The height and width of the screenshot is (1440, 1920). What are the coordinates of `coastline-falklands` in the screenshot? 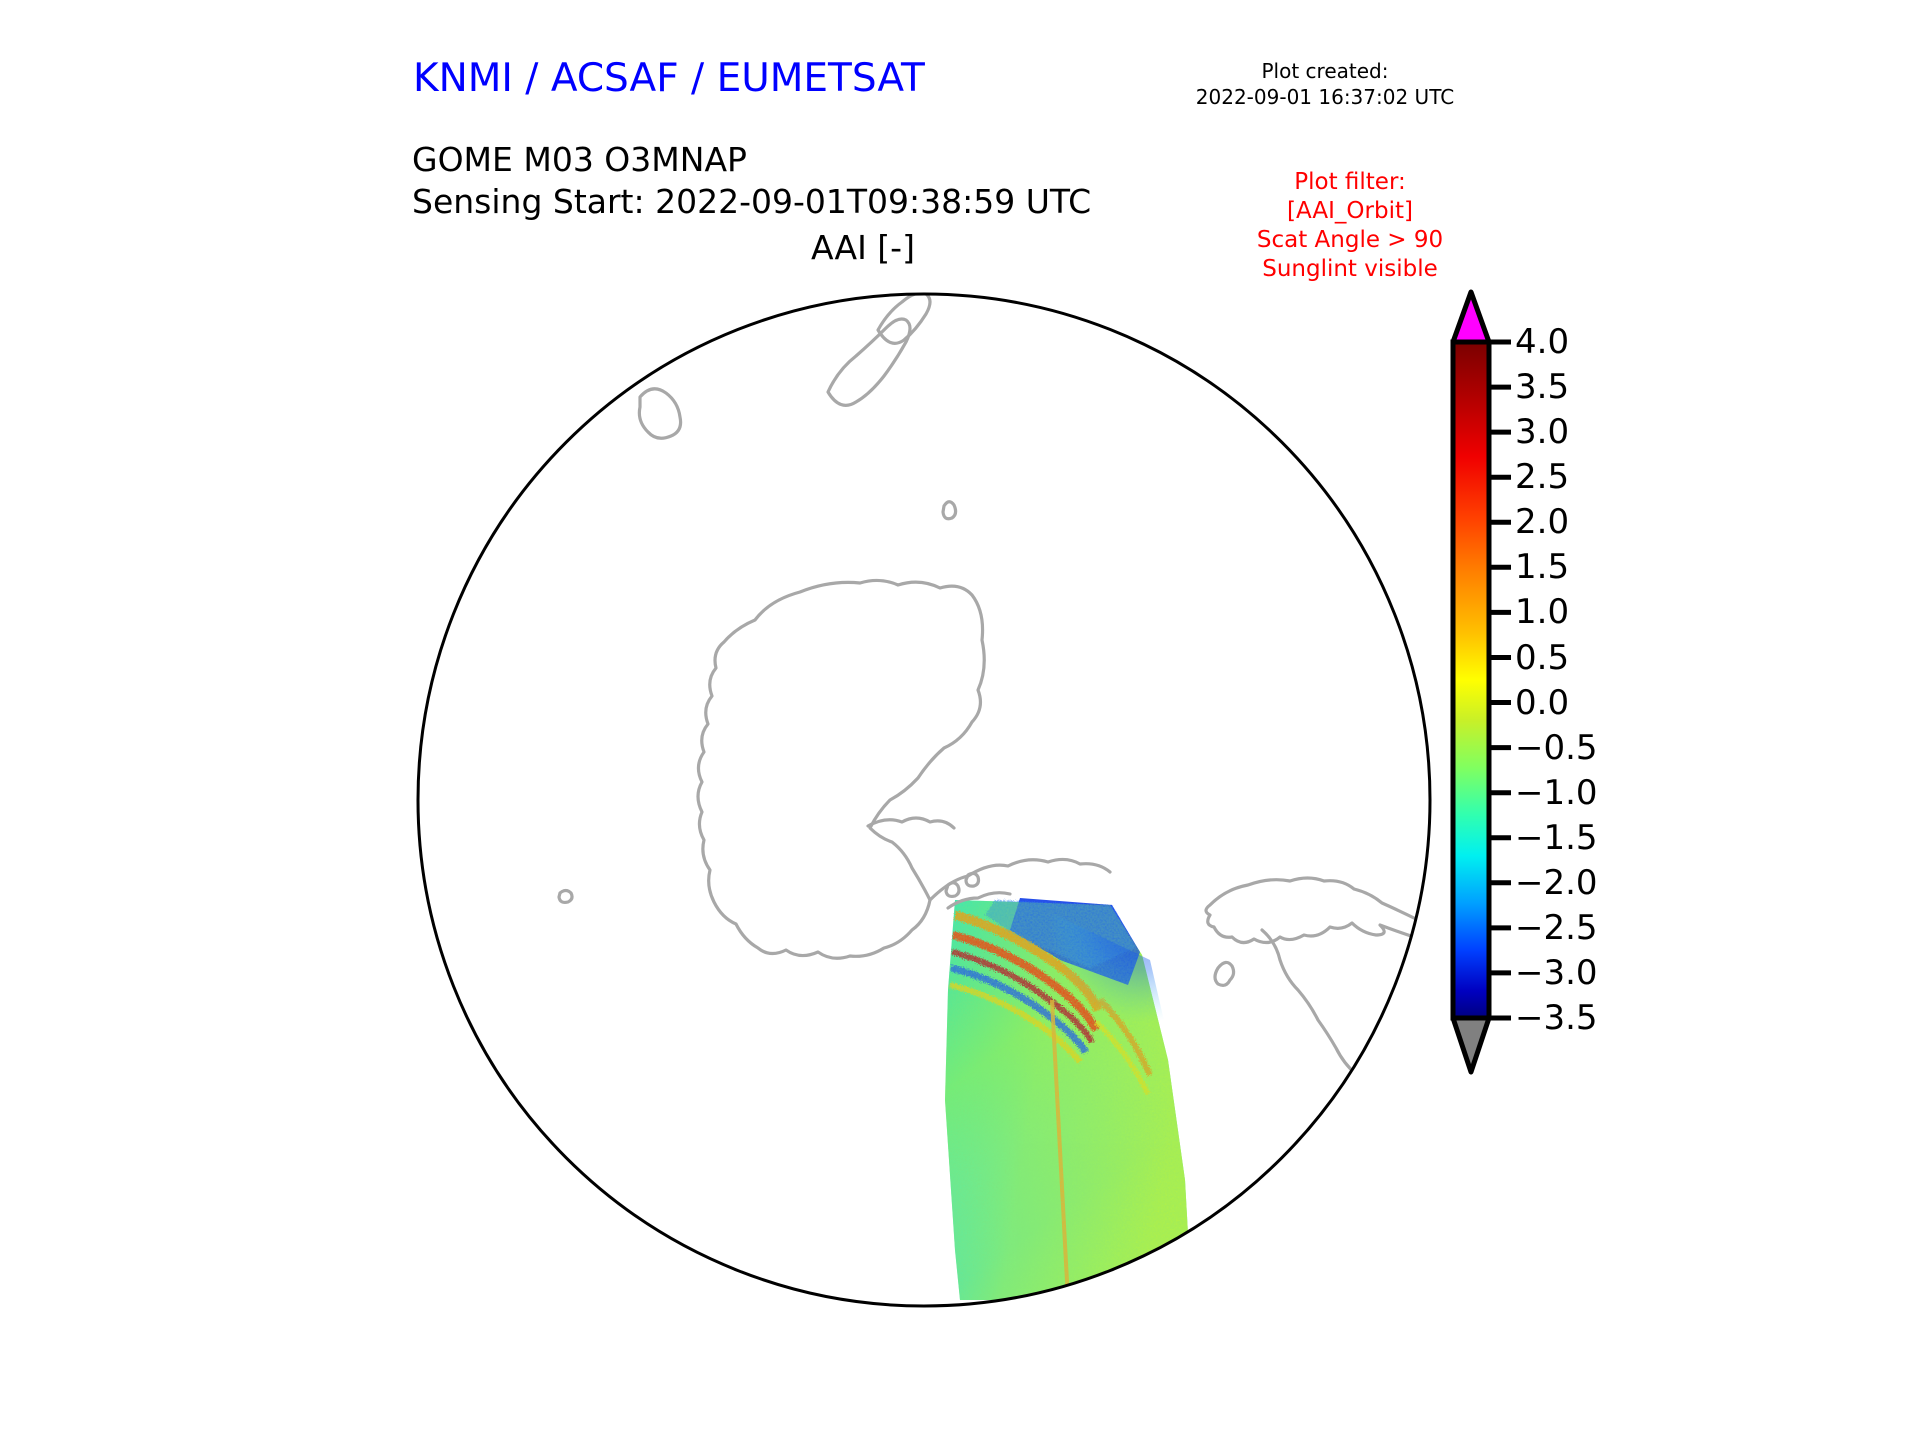 It's located at (1224, 973).